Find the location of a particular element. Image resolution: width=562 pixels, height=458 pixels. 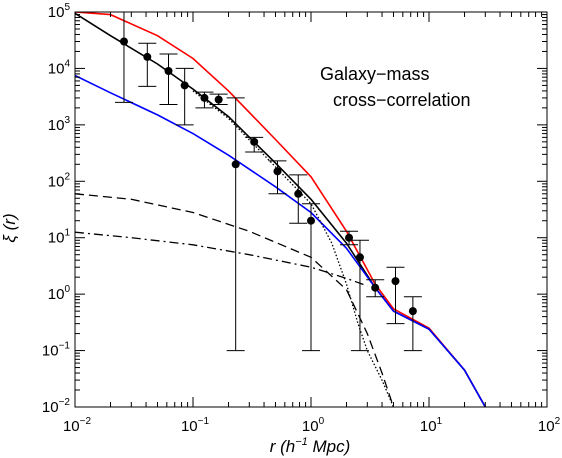

x-tick-label: 10⁻² is located at coordinates (77, 425).